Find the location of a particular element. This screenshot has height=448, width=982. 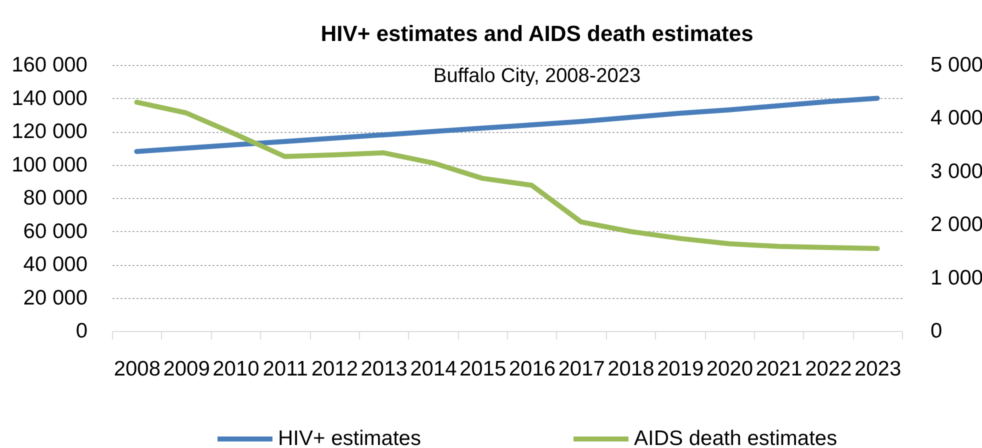

y-tick-label: 0 is located at coordinates (82, 331).